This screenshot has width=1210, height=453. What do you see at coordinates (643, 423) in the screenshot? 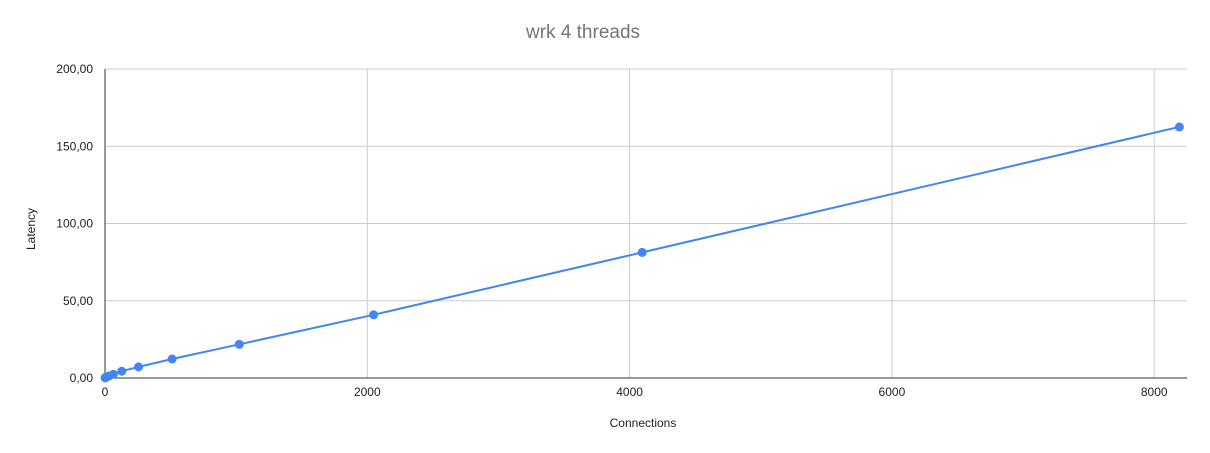
I see `x-axis-label: Connections` at bounding box center [643, 423].